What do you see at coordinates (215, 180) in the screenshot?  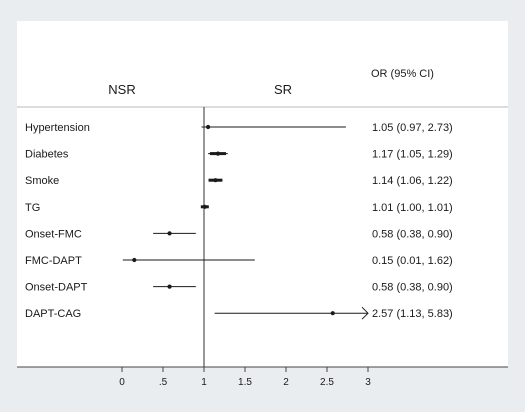 I see `point-estimate-smoke` at bounding box center [215, 180].